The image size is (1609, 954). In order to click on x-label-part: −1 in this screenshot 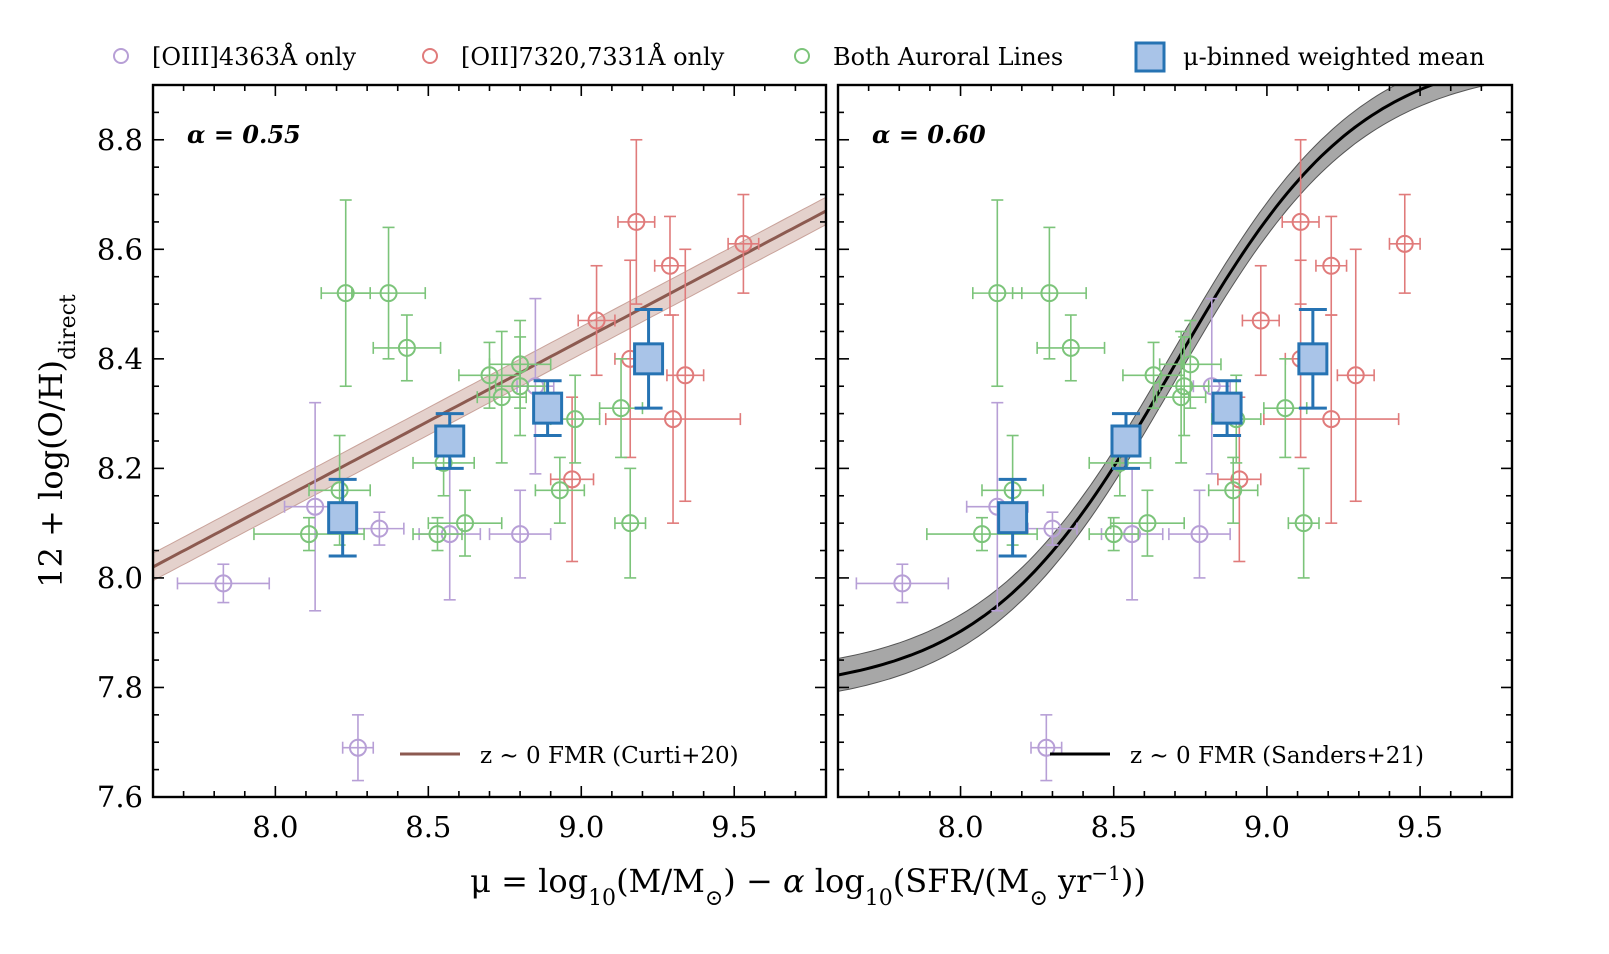, I will do `click(1105, 873)`.